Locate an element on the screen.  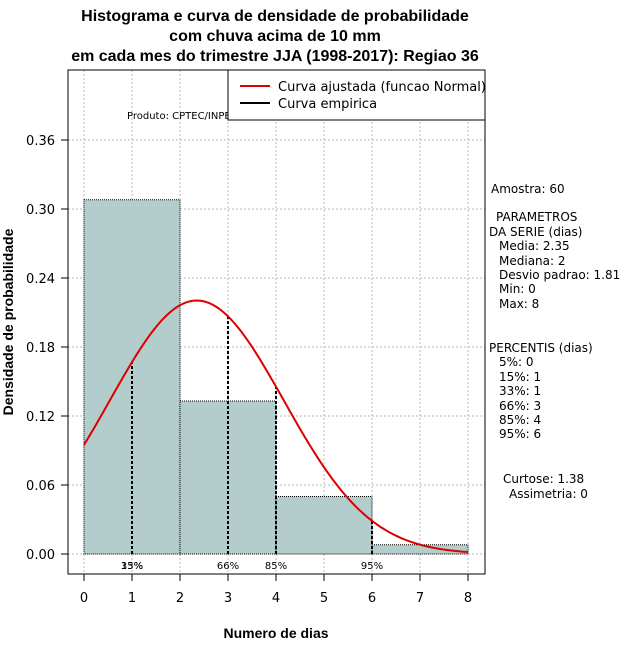
sample-size: Amostra: 60 is located at coordinates (528, 189).